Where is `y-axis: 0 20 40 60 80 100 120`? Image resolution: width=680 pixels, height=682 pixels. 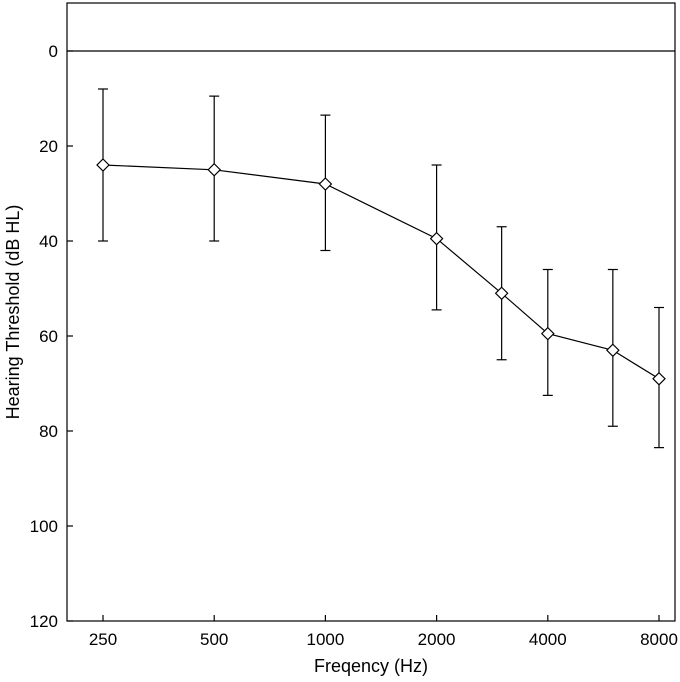
y-axis: 0 20 40 60 80 100 120 is located at coordinates (51, 336).